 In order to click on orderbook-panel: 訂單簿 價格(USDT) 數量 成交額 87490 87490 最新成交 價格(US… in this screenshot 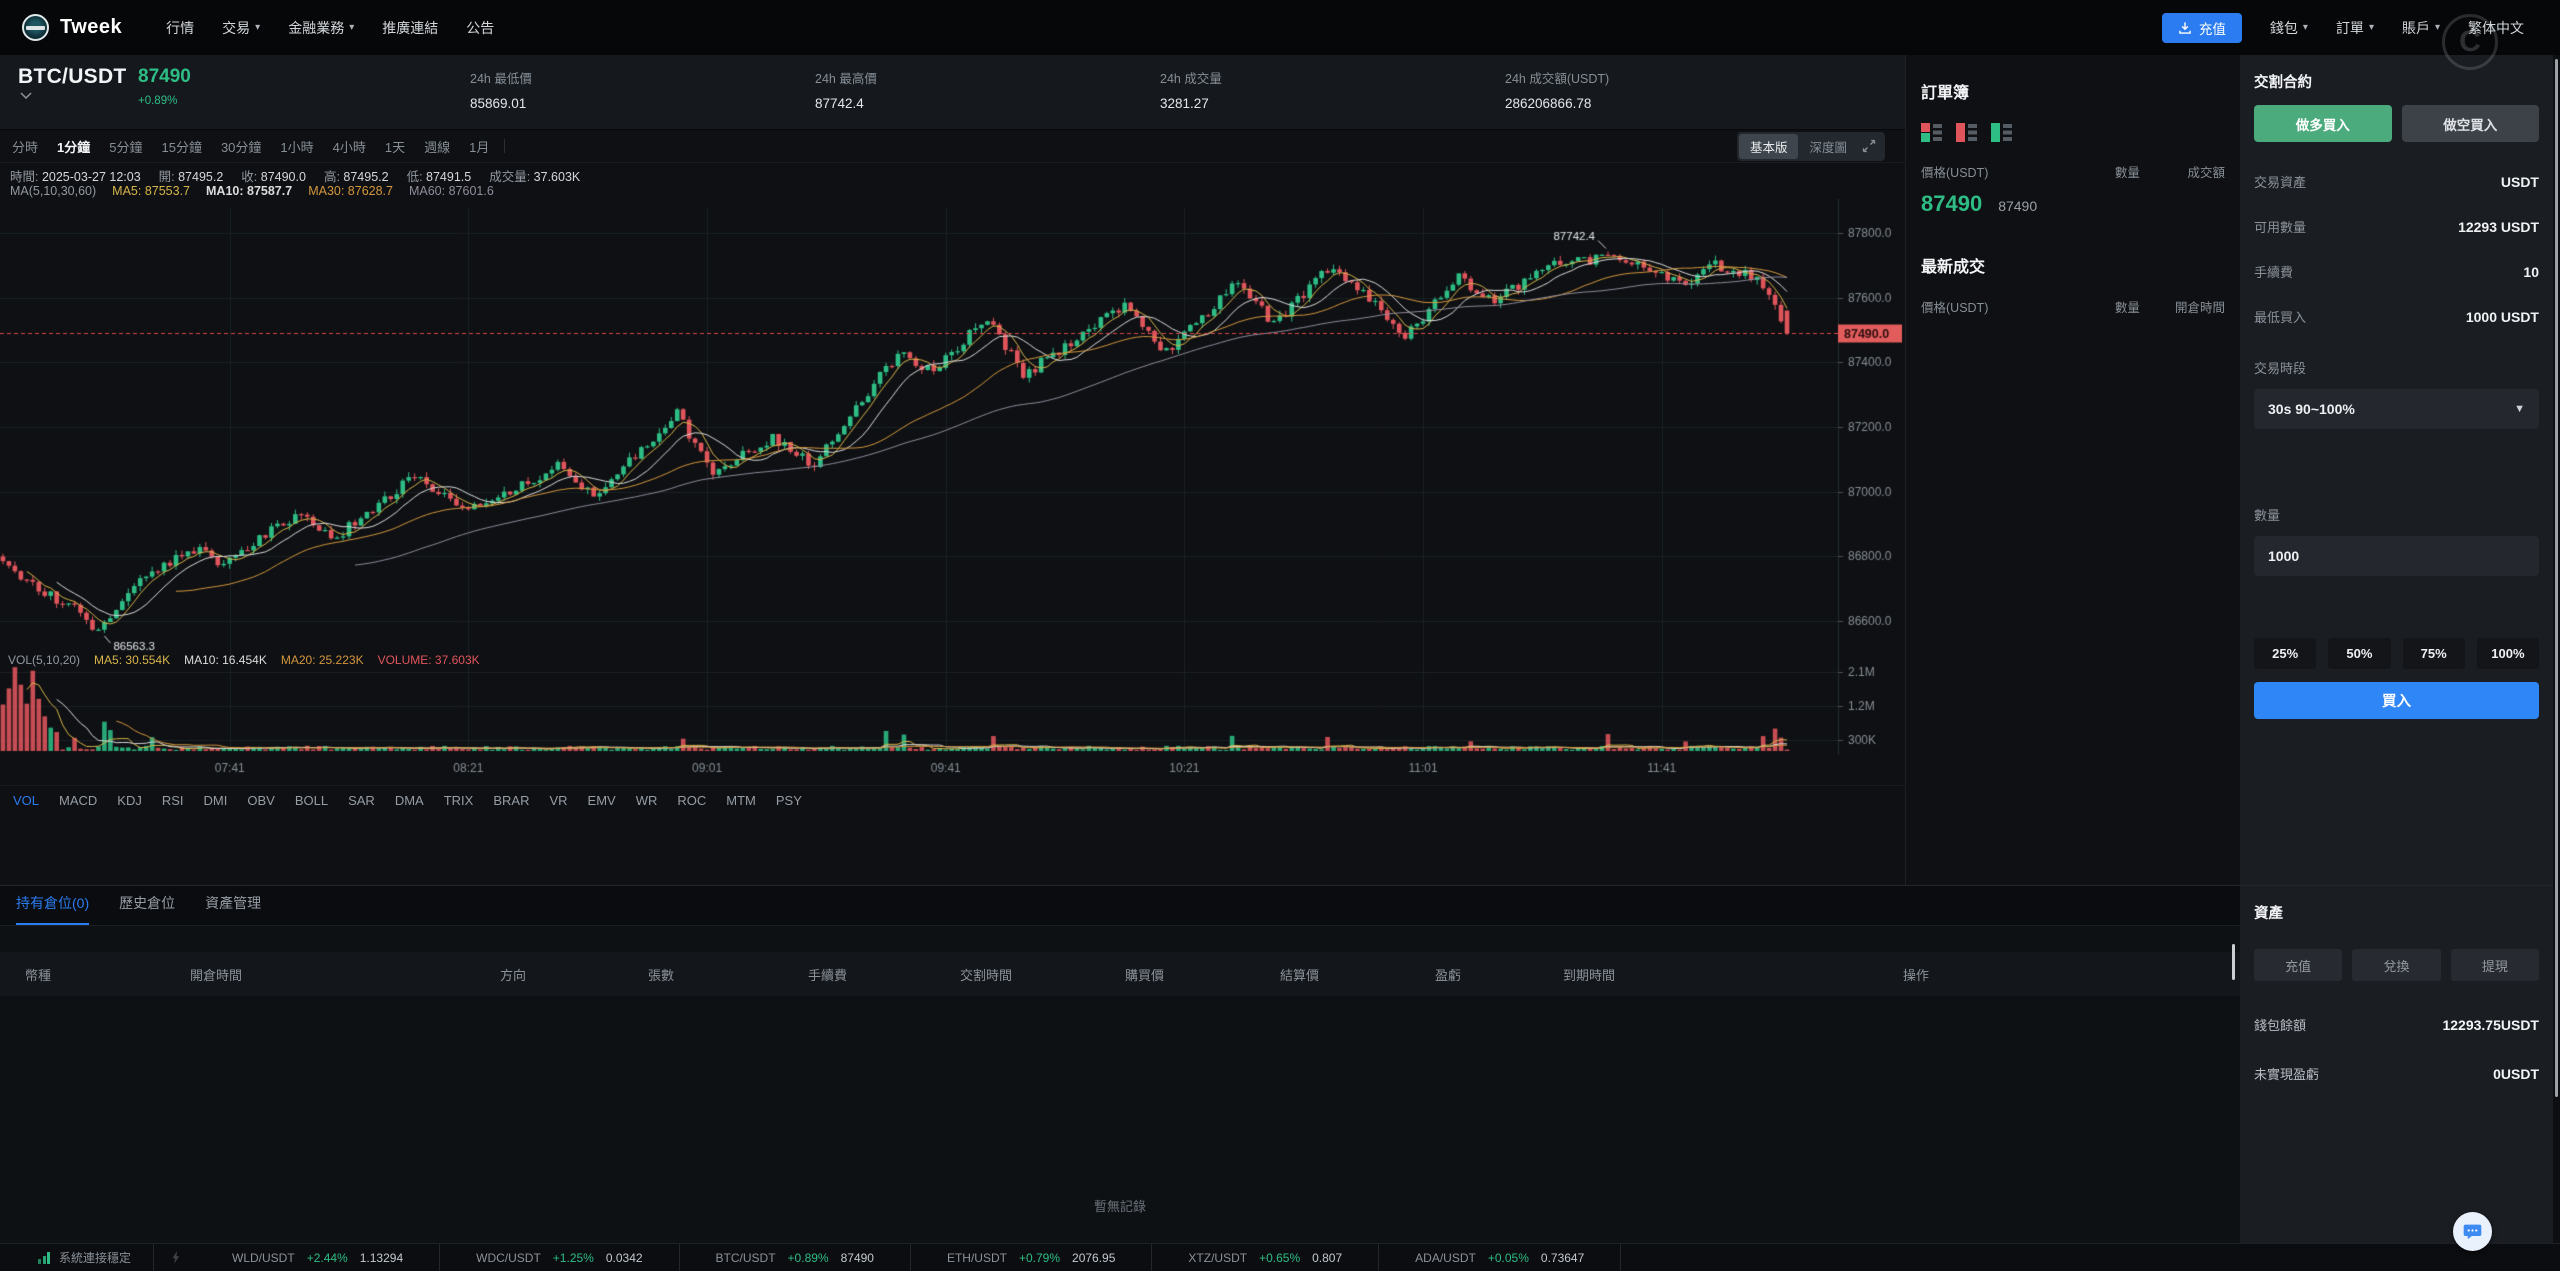, I will do `click(2072, 470)`.